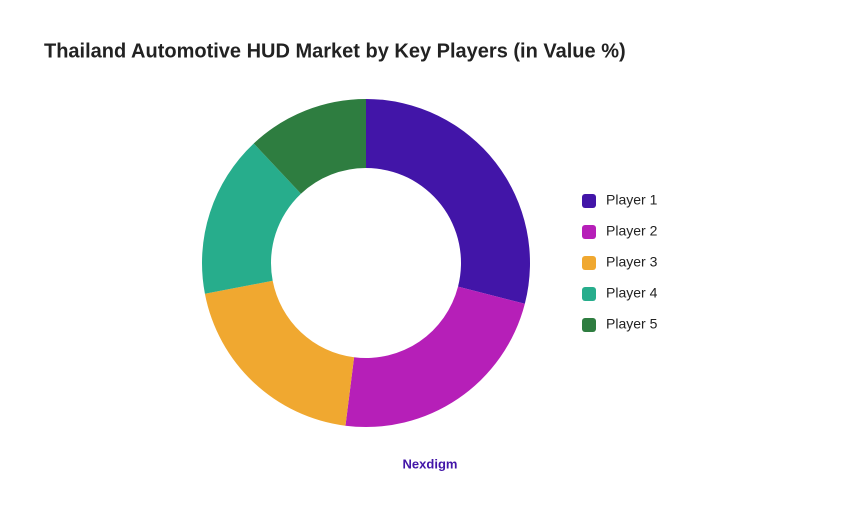  Describe the element at coordinates (632, 231) in the screenshot. I see `legend-label: Player 2` at that location.